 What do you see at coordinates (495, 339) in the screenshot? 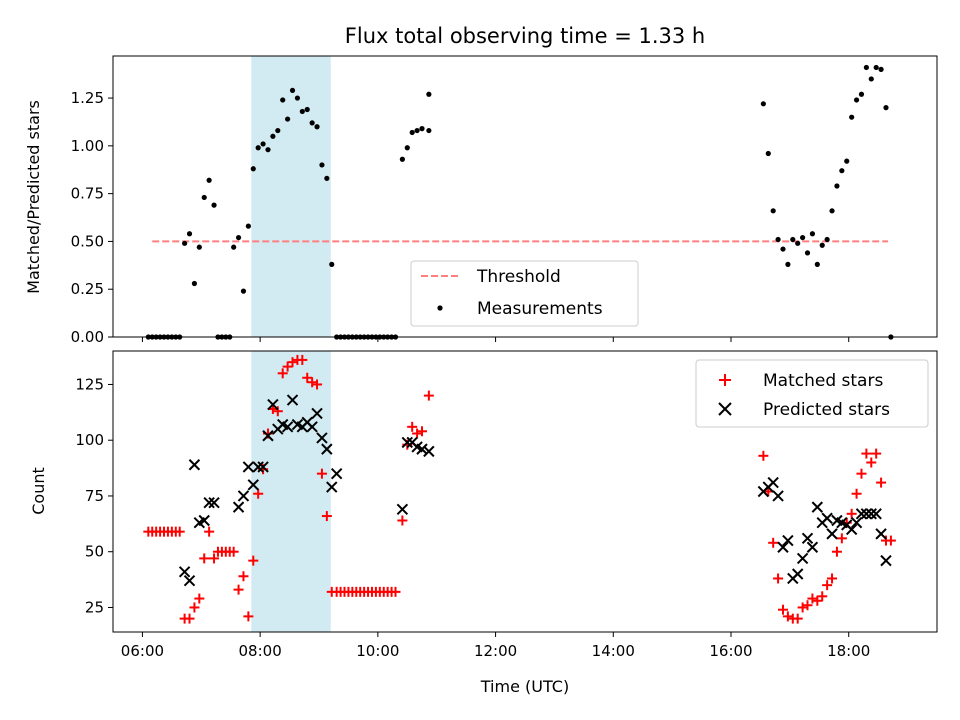
I see `top-x-ticks-layer` at bounding box center [495, 339].